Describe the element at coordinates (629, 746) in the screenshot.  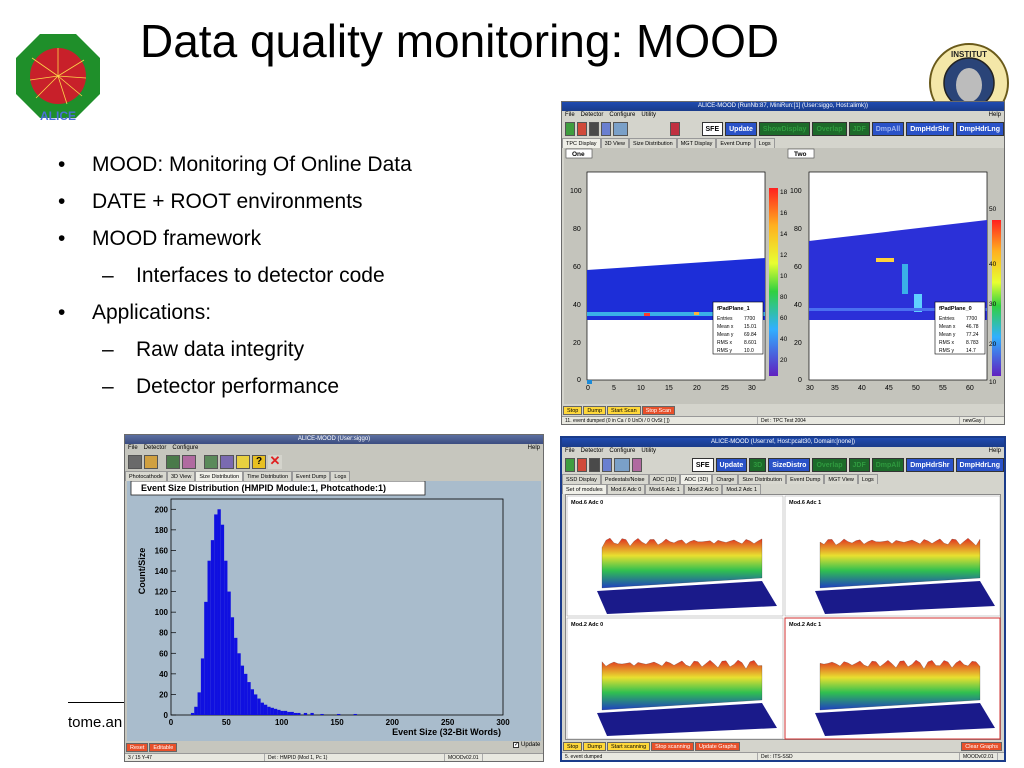
I see `start-scanning-button: Start scanning` at that location.